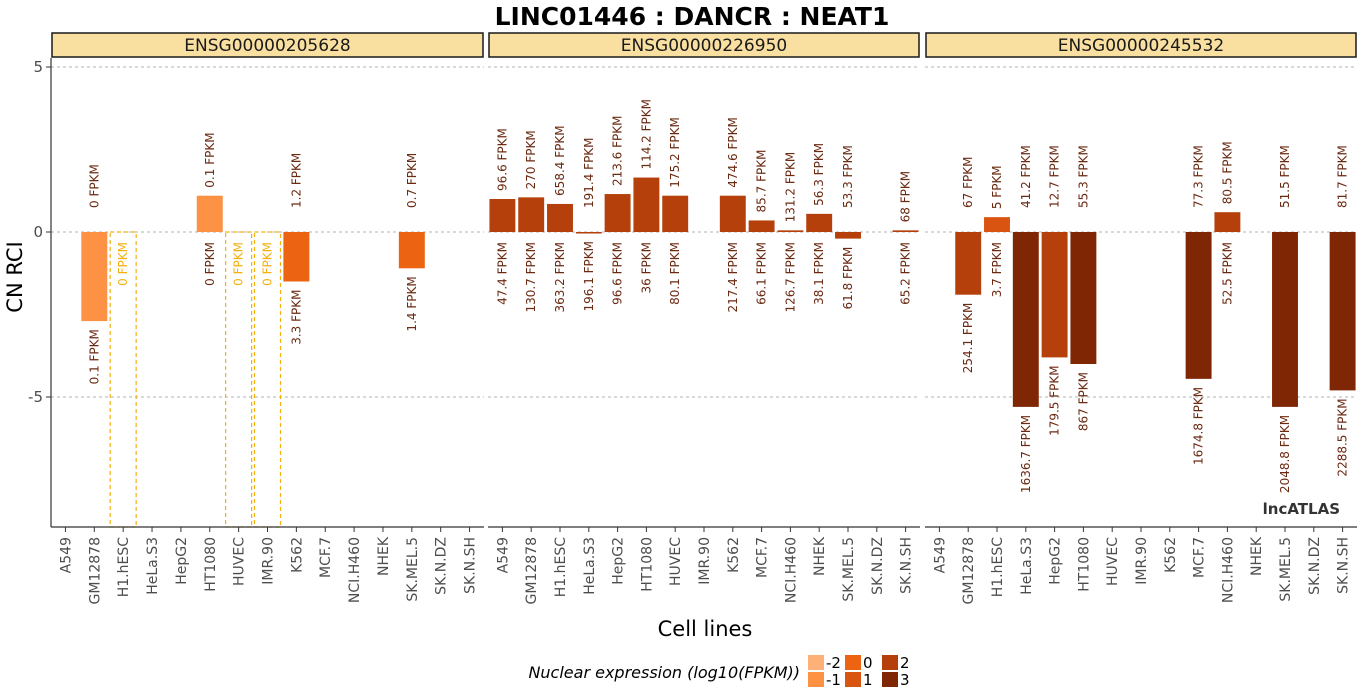 The image size is (1364, 700). I want to click on data-label-bottom: 3.7 FPKM, so click(997, 269).